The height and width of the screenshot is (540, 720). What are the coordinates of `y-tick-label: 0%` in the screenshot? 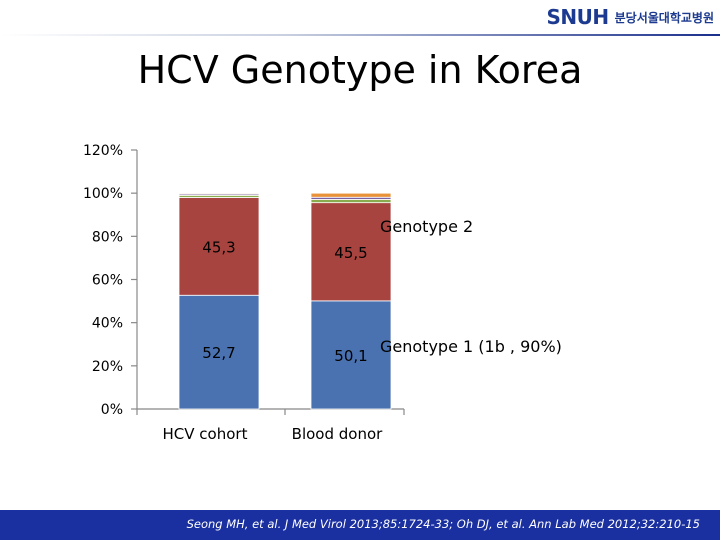 It's located at (112, 410).